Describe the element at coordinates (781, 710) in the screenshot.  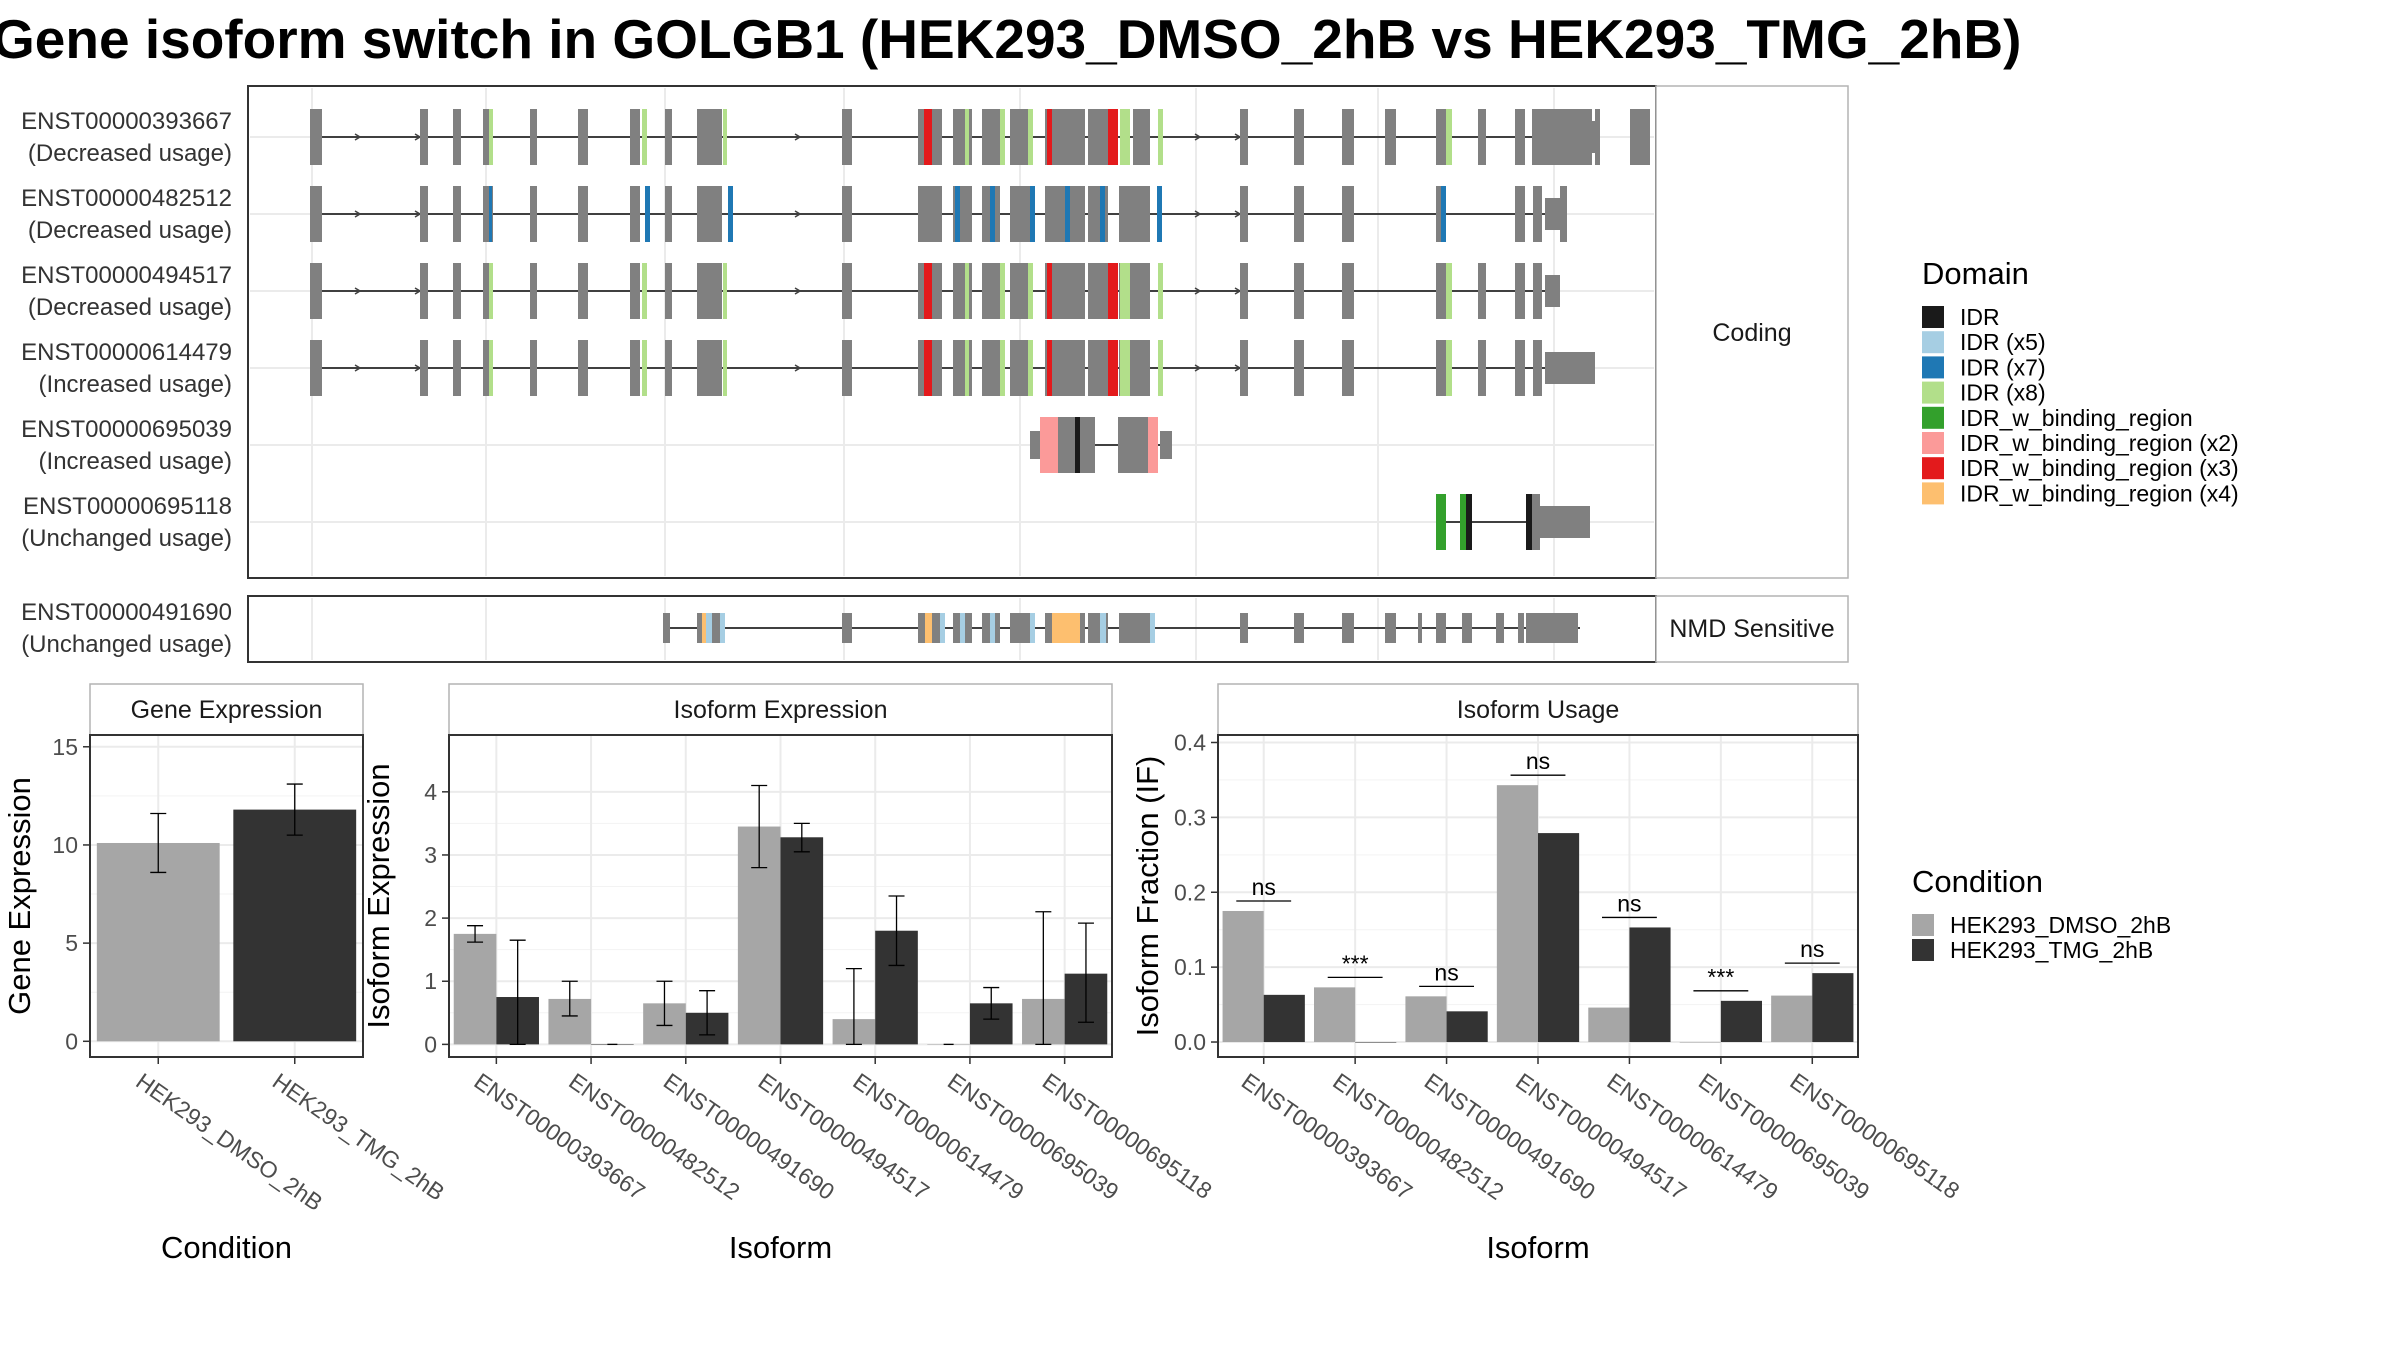
I see `panel-title: Isoform Expression` at that location.